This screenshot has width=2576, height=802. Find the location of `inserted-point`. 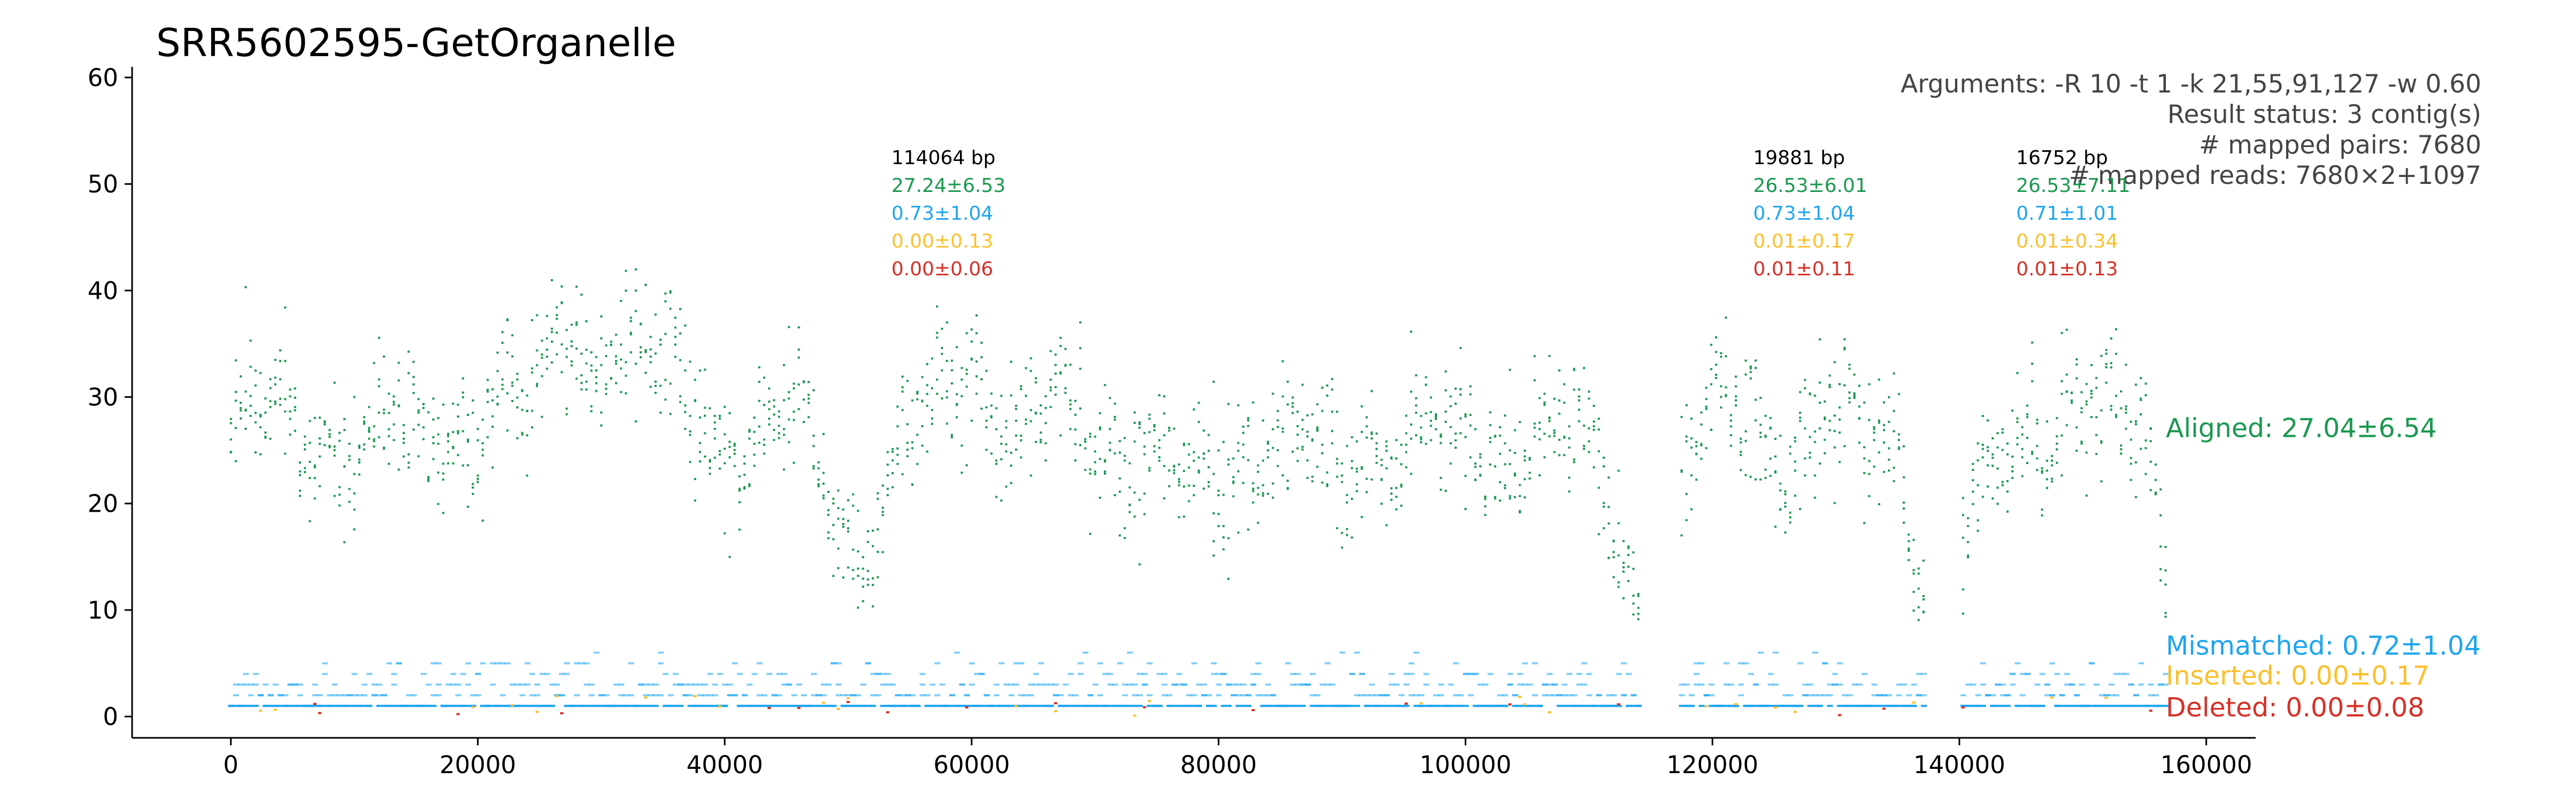

inserted-point is located at coordinates (1421, 703).